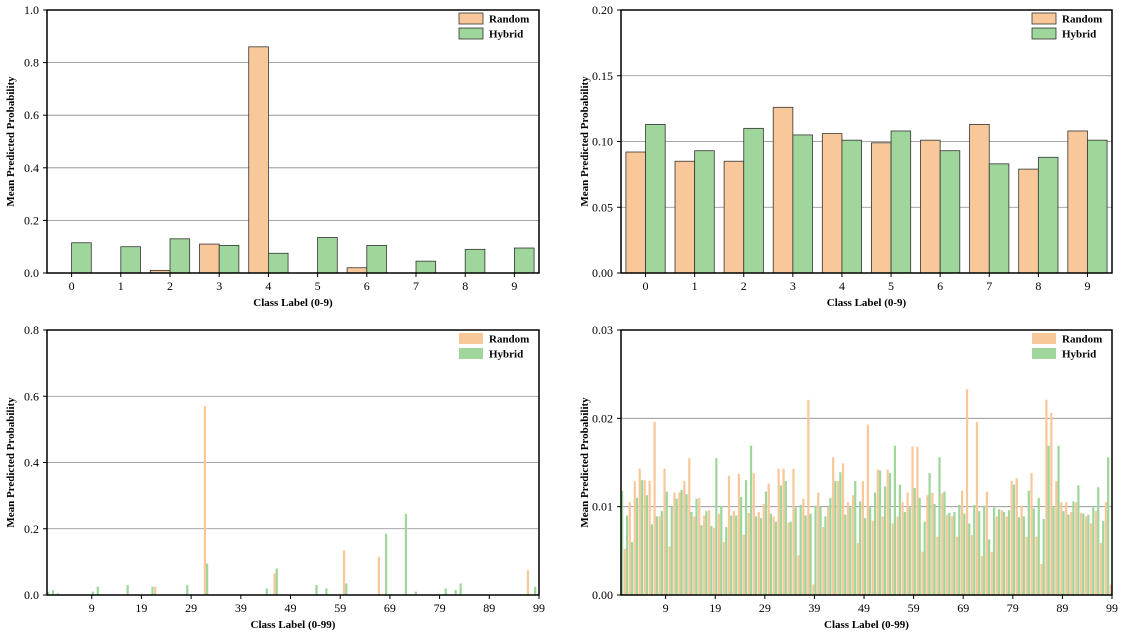 The image size is (1122, 641). I want to click on y-tick-label: 0.02, so click(602, 418).